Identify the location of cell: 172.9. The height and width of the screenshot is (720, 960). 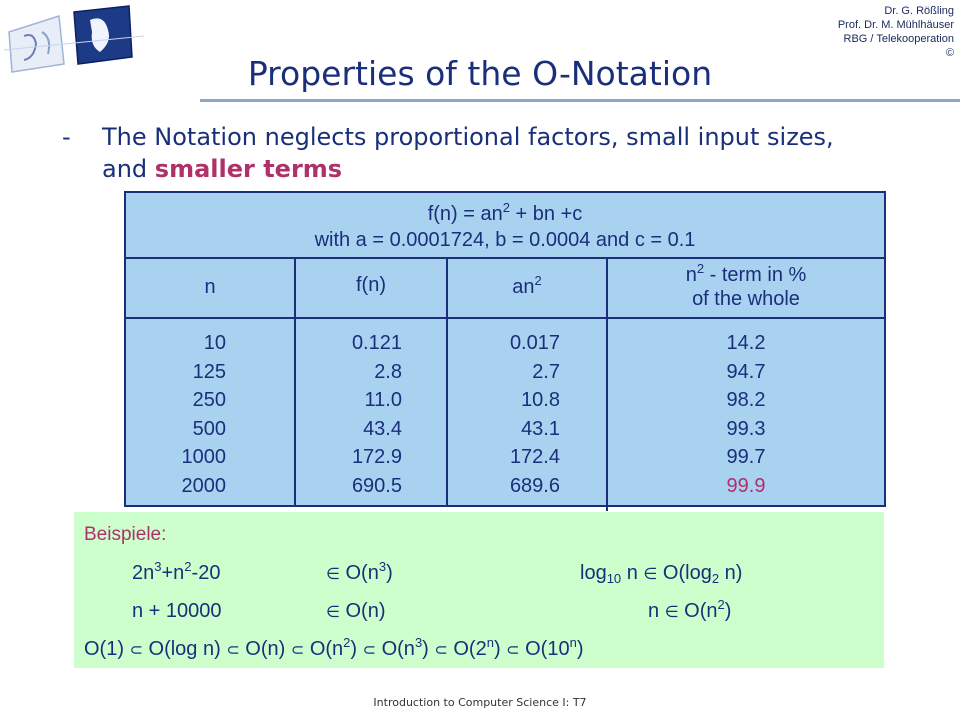
(376, 457).